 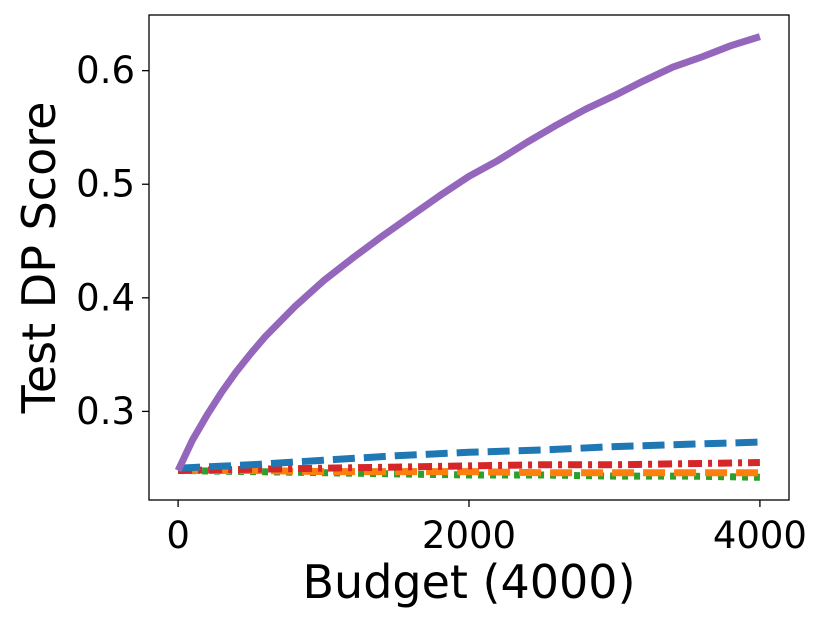 What do you see at coordinates (760, 535) in the screenshot?
I see `x-tick-label: 4000` at bounding box center [760, 535].